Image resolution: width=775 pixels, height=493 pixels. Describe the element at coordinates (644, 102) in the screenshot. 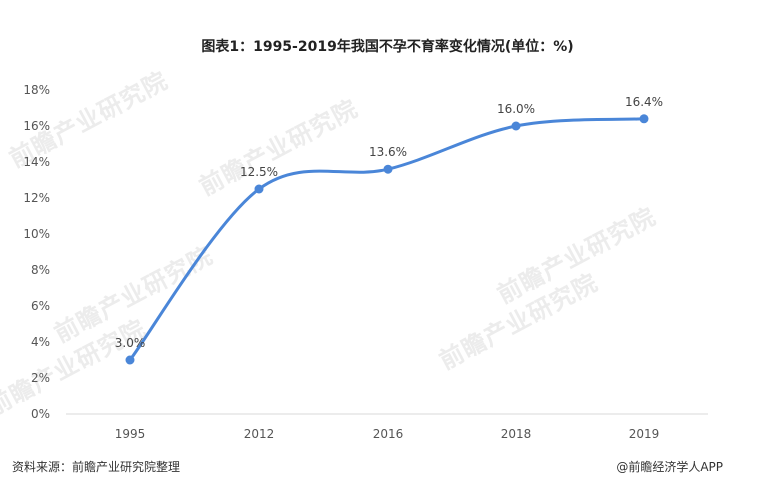

I see `data-label: 16.4%` at that location.